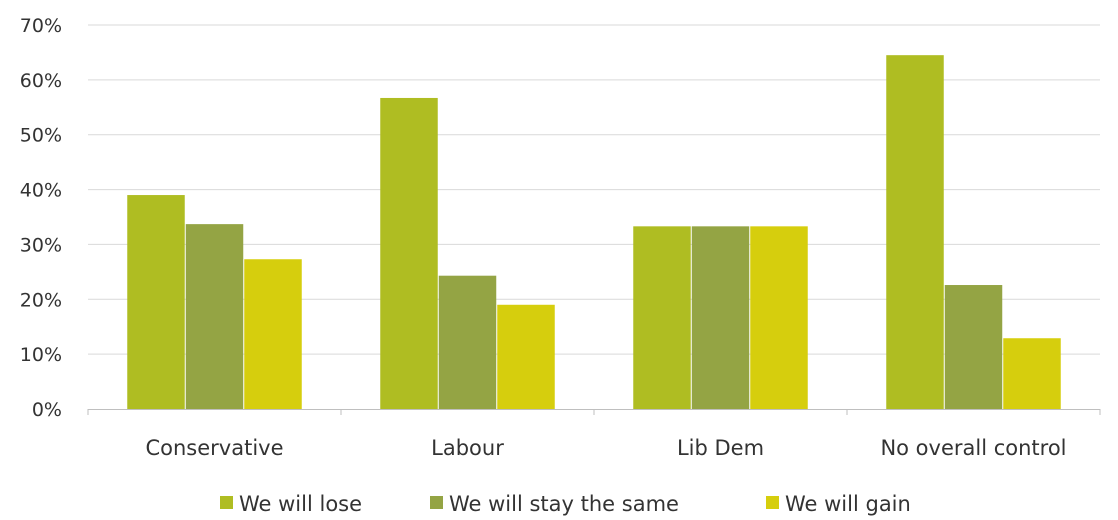  I want to click on legend-label: We will gain, so click(848, 504).